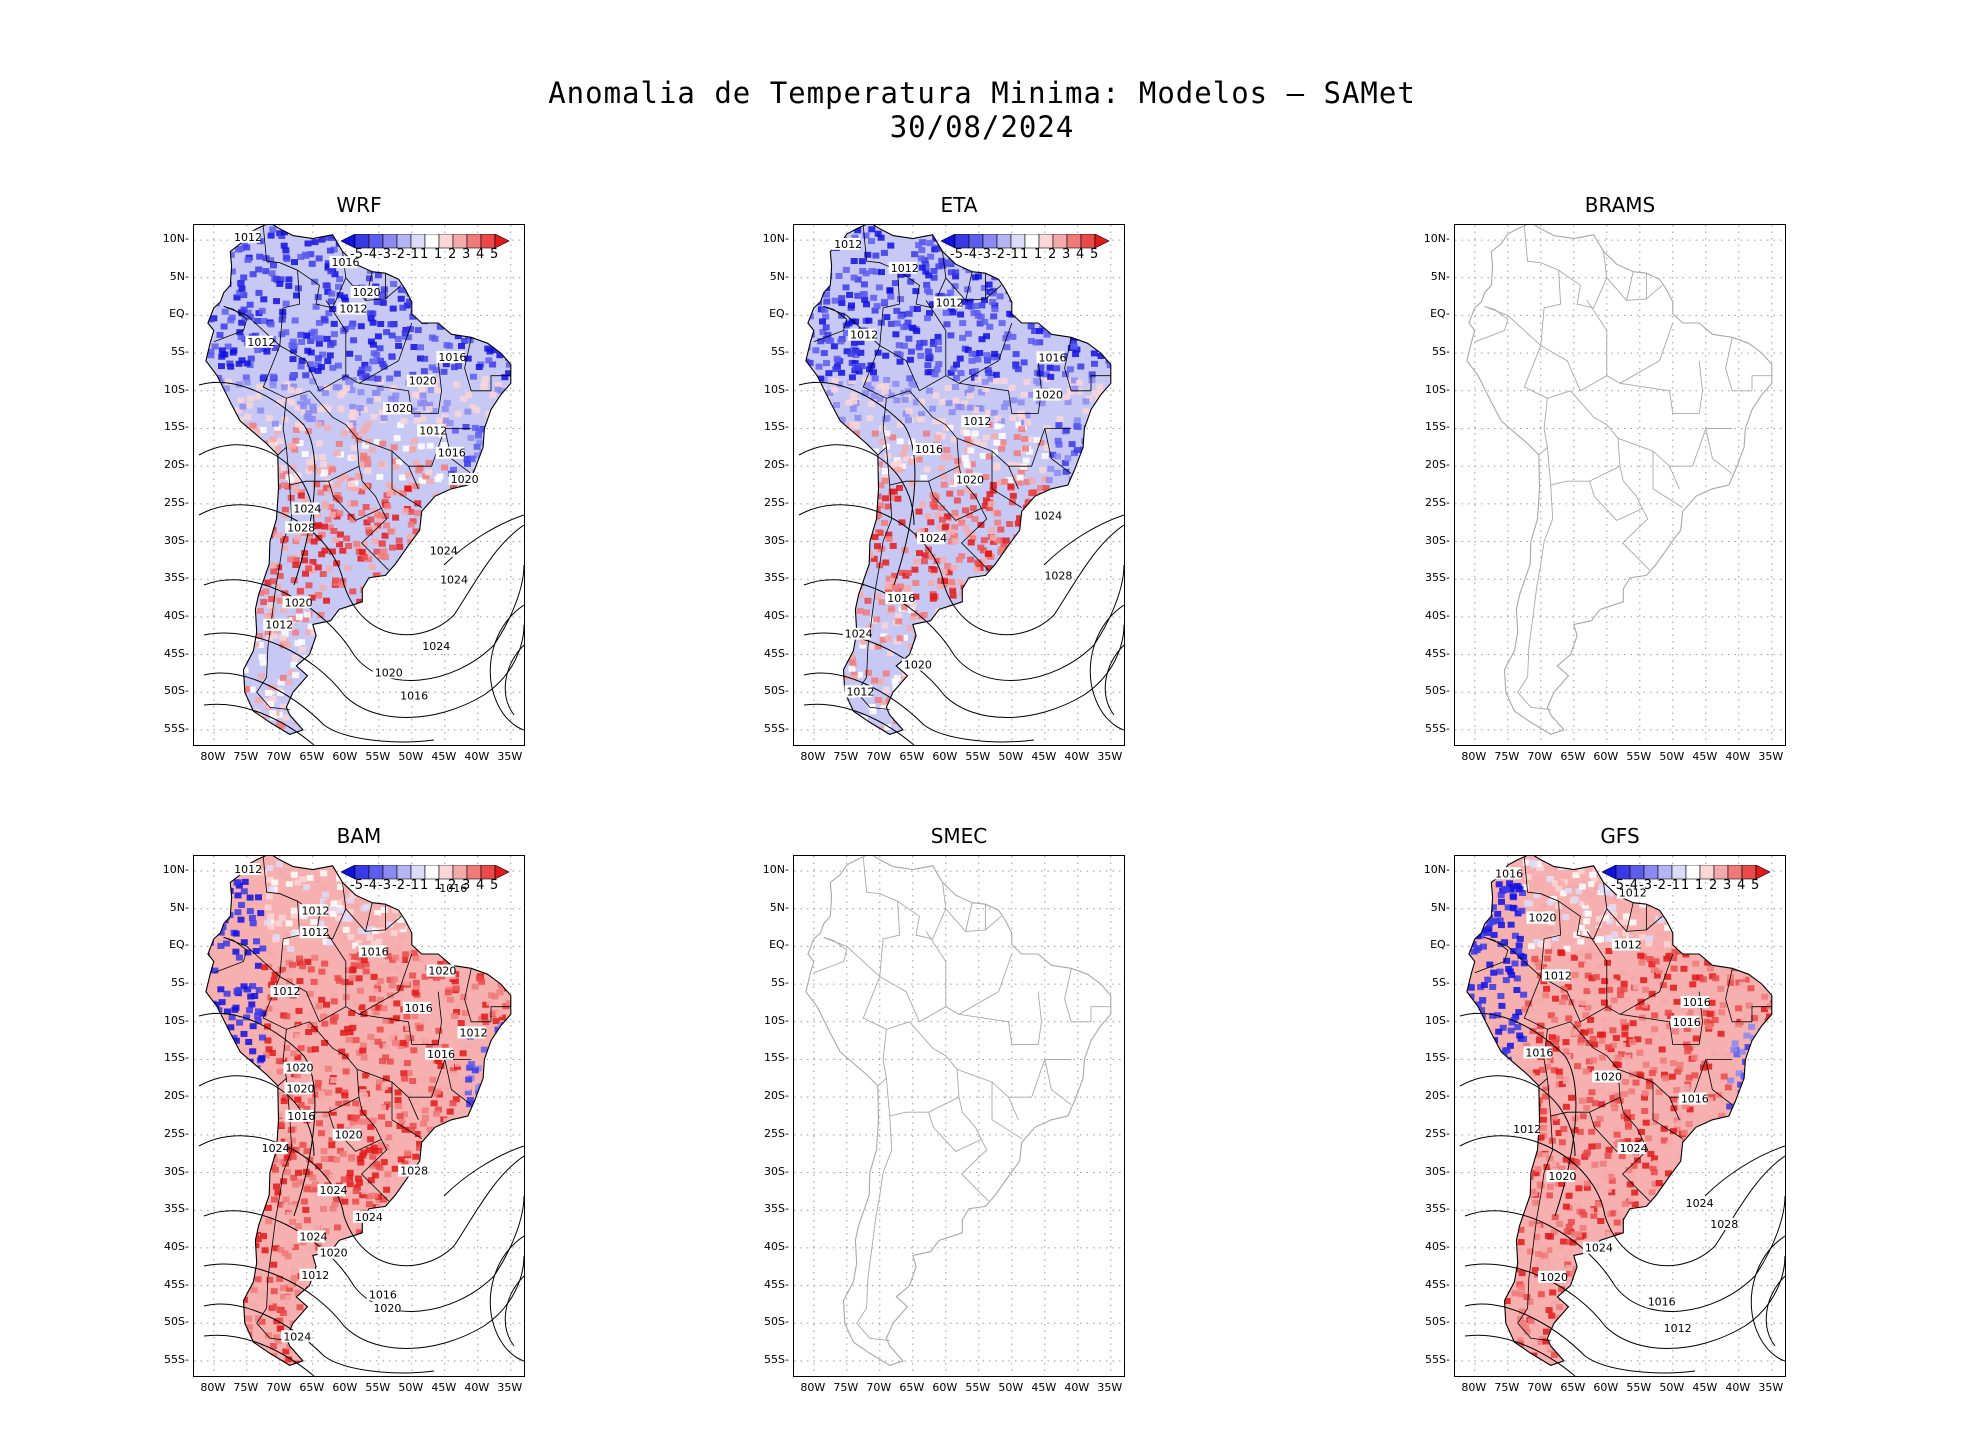 The image size is (1964, 1436). What do you see at coordinates (776, 1020) in the screenshot?
I see `lat-tick-label: 10S-` at bounding box center [776, 1020].